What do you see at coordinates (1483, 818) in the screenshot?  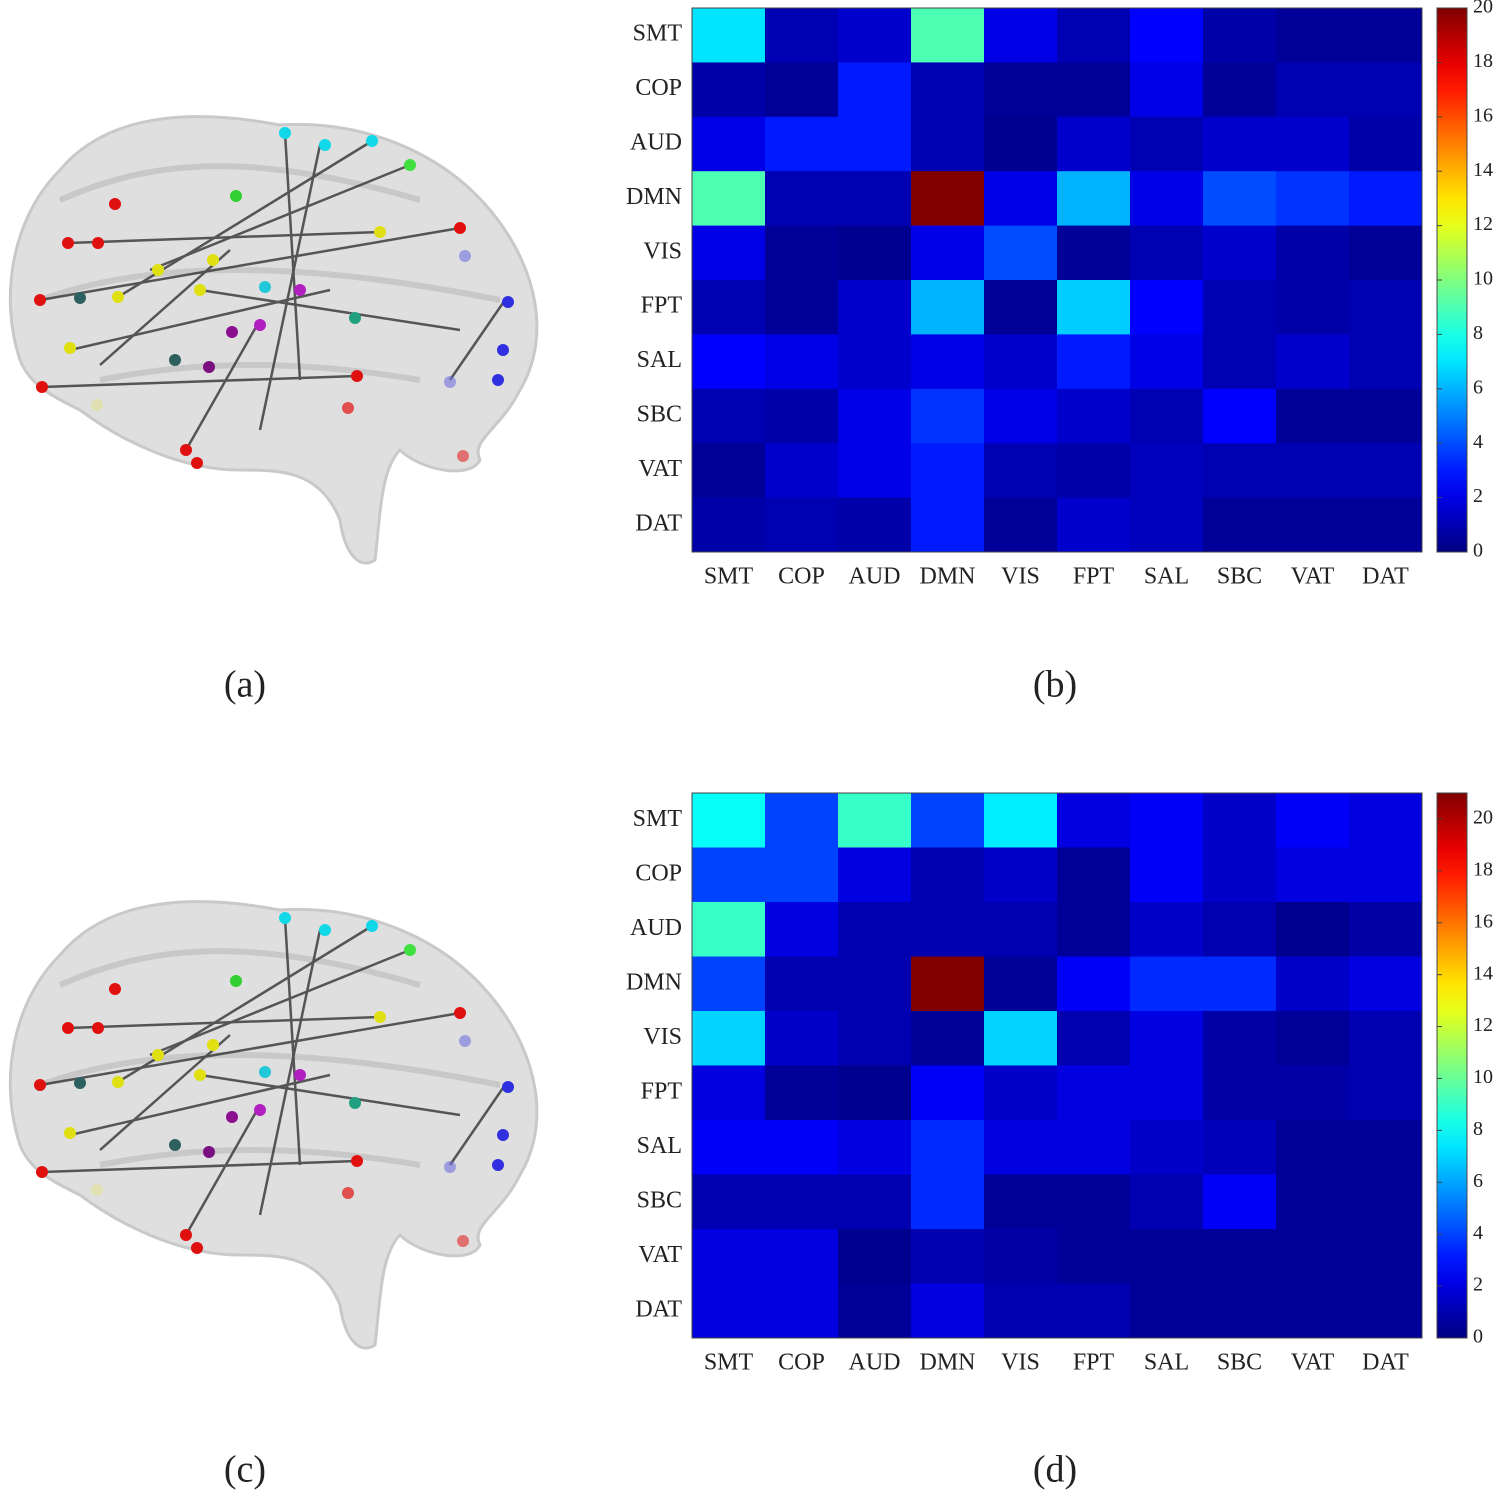 I see `colorbar-tick-label: 20` at bounding box center [1483, 818].